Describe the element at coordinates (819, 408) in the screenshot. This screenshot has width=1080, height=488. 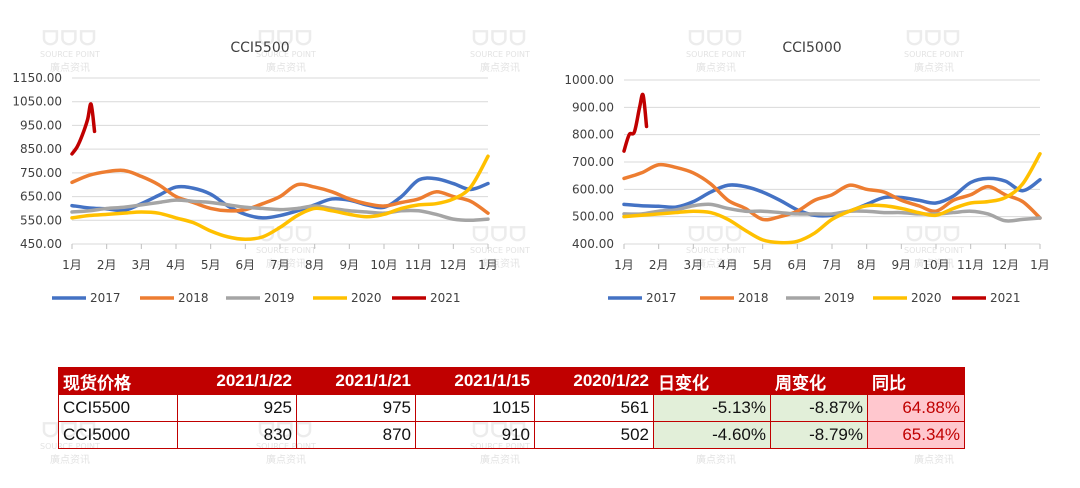
I see `cell-weekly-change: -8.87%` at that location.